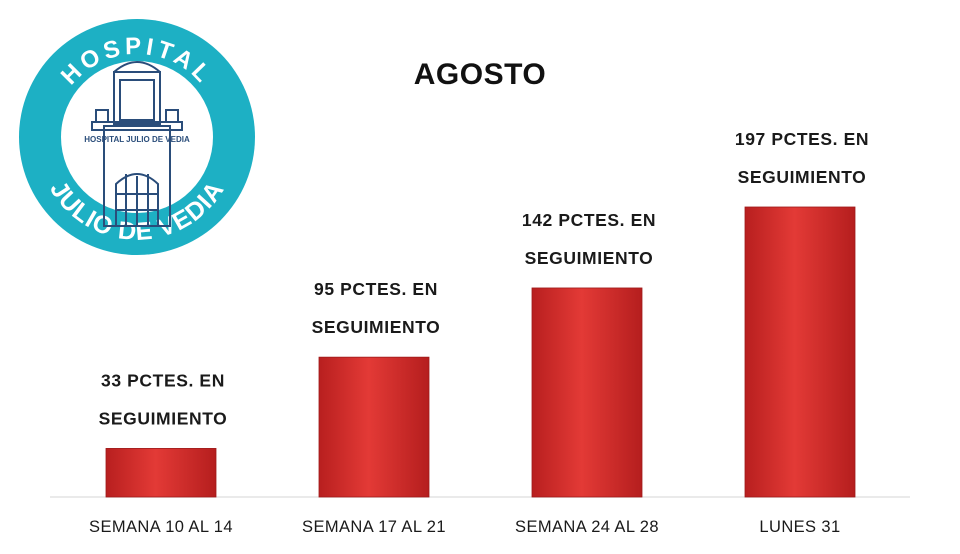 Image resolution: width=960 pixels, height=554 pixels. I want to click on data-label-4-line-2: SEGUIMIENTO, so click(802, 177).